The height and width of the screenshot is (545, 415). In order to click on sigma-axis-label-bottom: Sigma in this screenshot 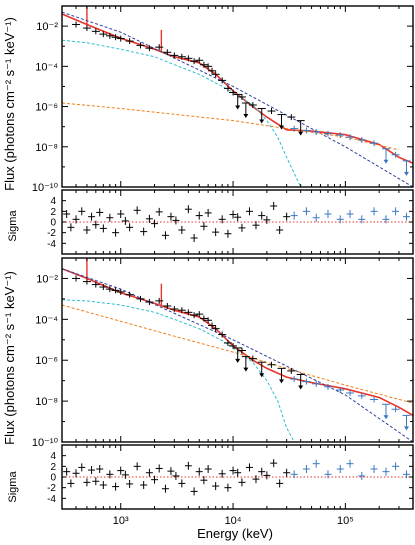, I will do `click(13, 487)`.